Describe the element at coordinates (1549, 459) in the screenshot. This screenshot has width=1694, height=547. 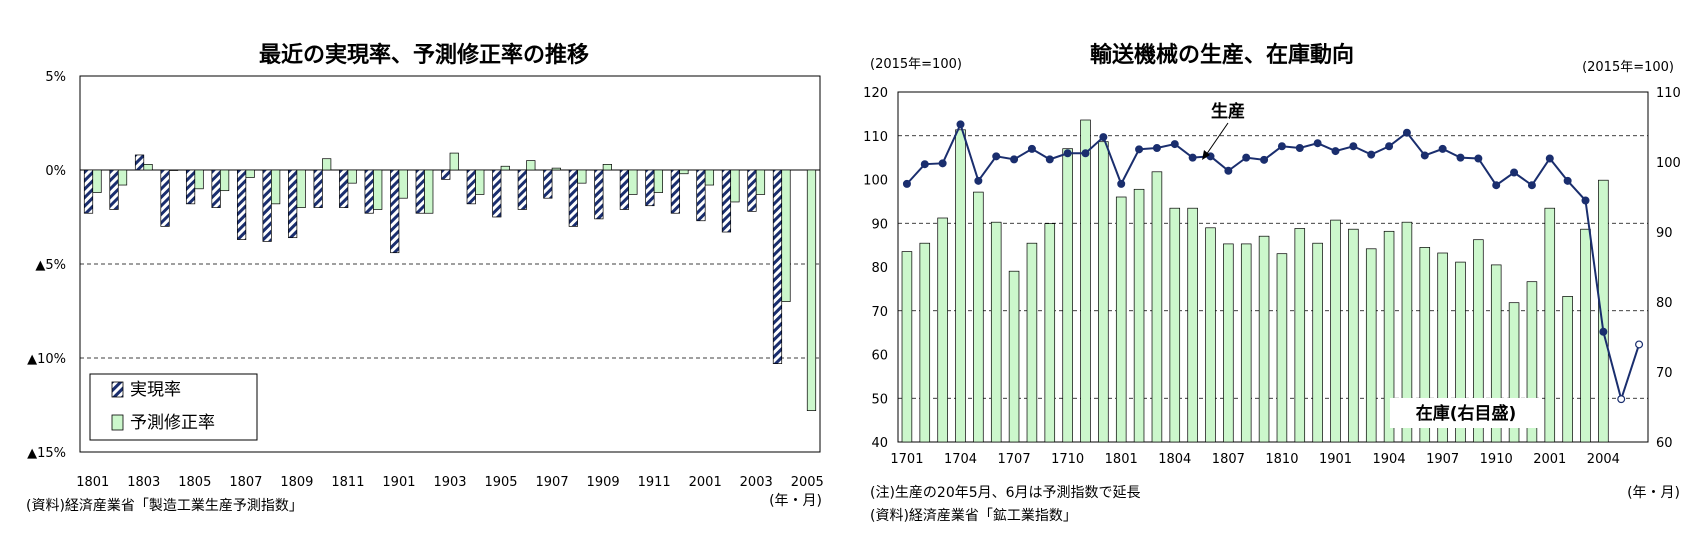
I see `x-tick-label: 2001` at that location.